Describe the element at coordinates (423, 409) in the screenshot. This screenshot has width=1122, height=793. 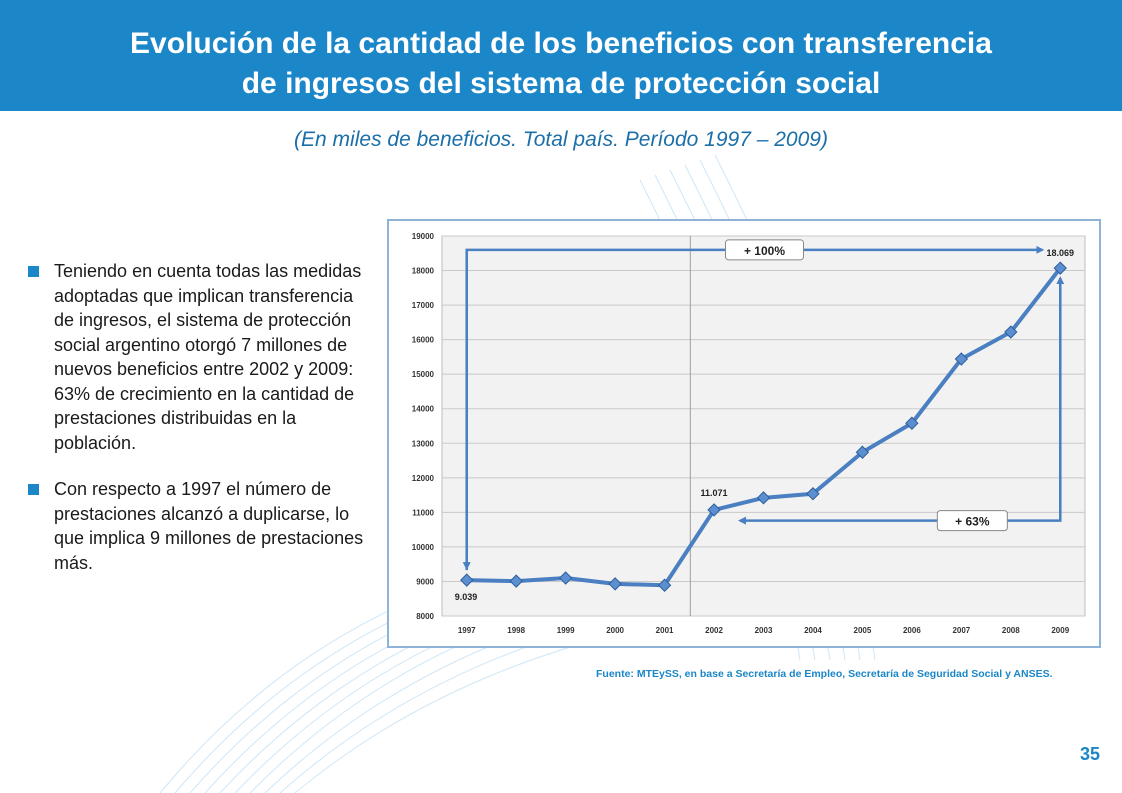
I see `y-tick-label: 14000` at that location.